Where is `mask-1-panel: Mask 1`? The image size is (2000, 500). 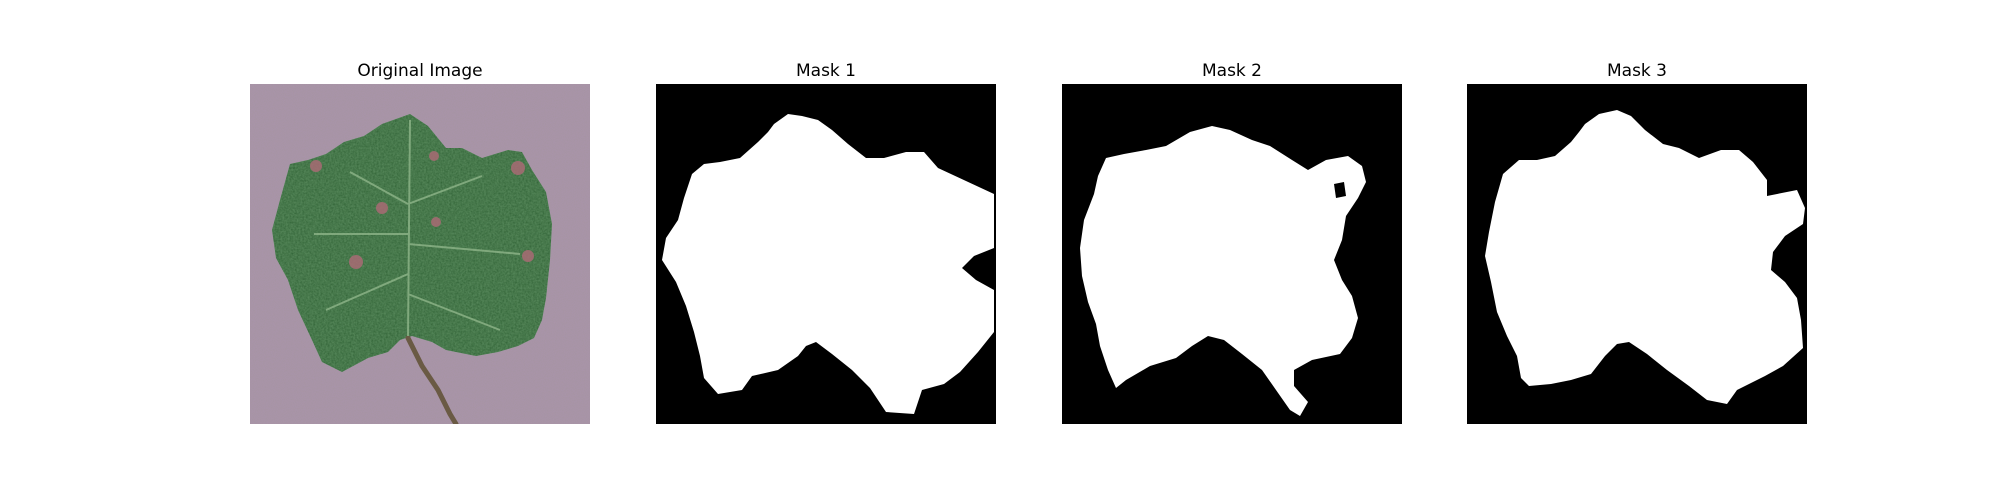
mask-1-panel: Mask 1 is located at coordinates (826, 241).